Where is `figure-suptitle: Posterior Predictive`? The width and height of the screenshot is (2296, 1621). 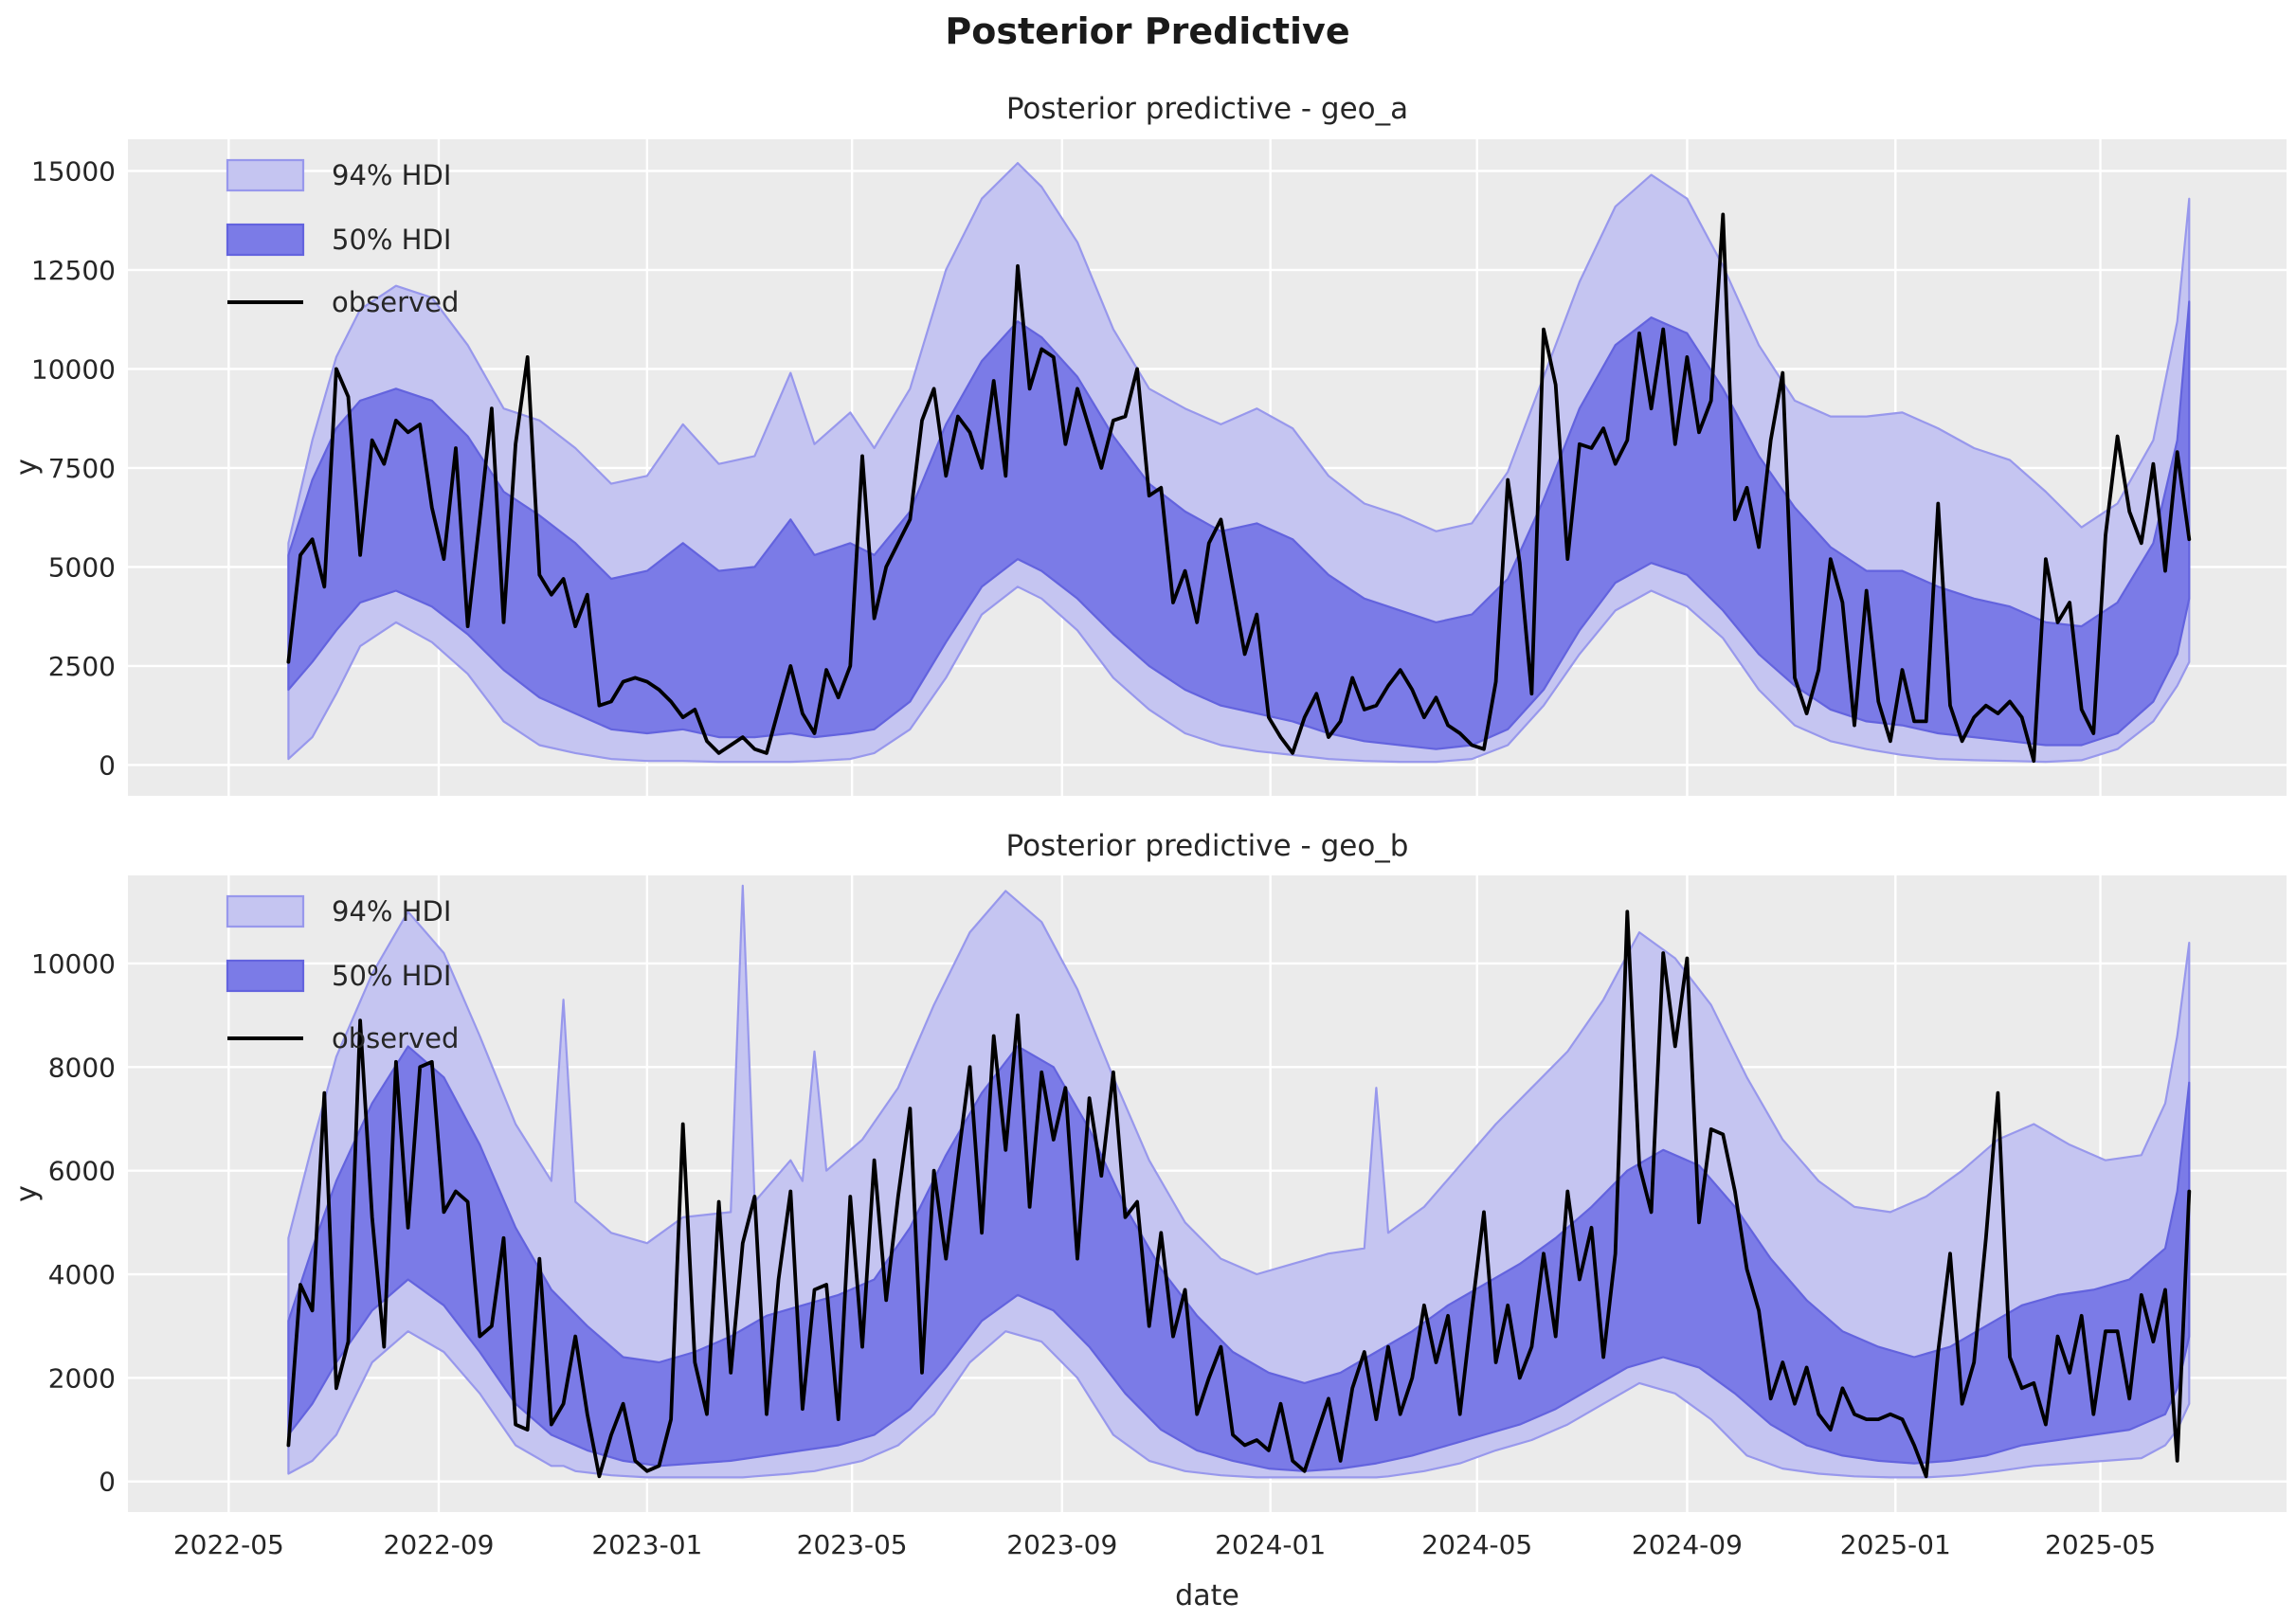
figure-suptitle: Posterior Predictive is located at coordinates (1147, 31).